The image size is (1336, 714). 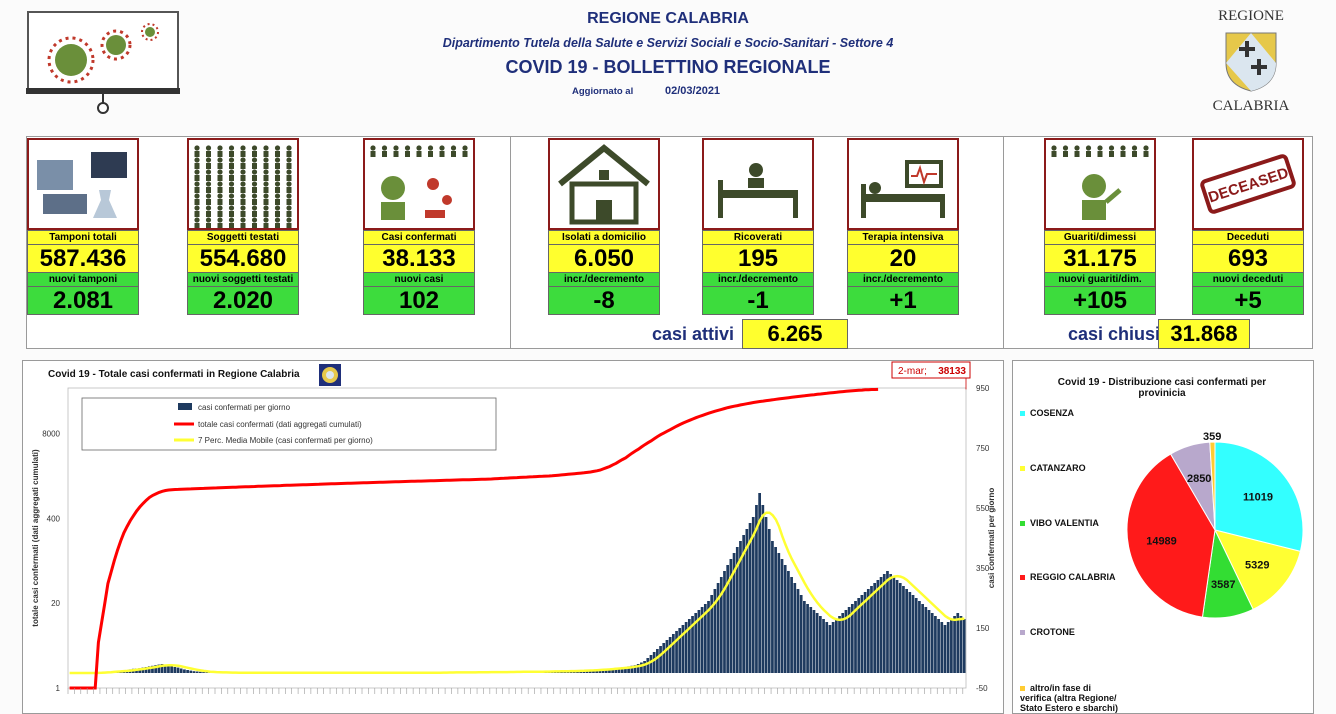 I want to click on stat-change-label: nuovi casi, so click(x=419, y=280).